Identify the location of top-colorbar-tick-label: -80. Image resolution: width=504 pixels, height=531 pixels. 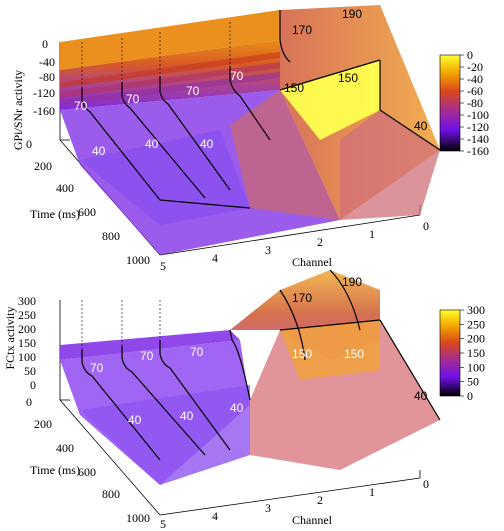
(475, 103).